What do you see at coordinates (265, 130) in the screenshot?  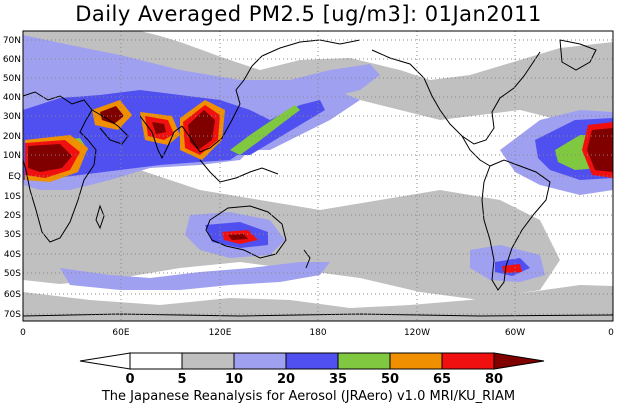 I see `field-green-band` at bounding box center [265, 130].